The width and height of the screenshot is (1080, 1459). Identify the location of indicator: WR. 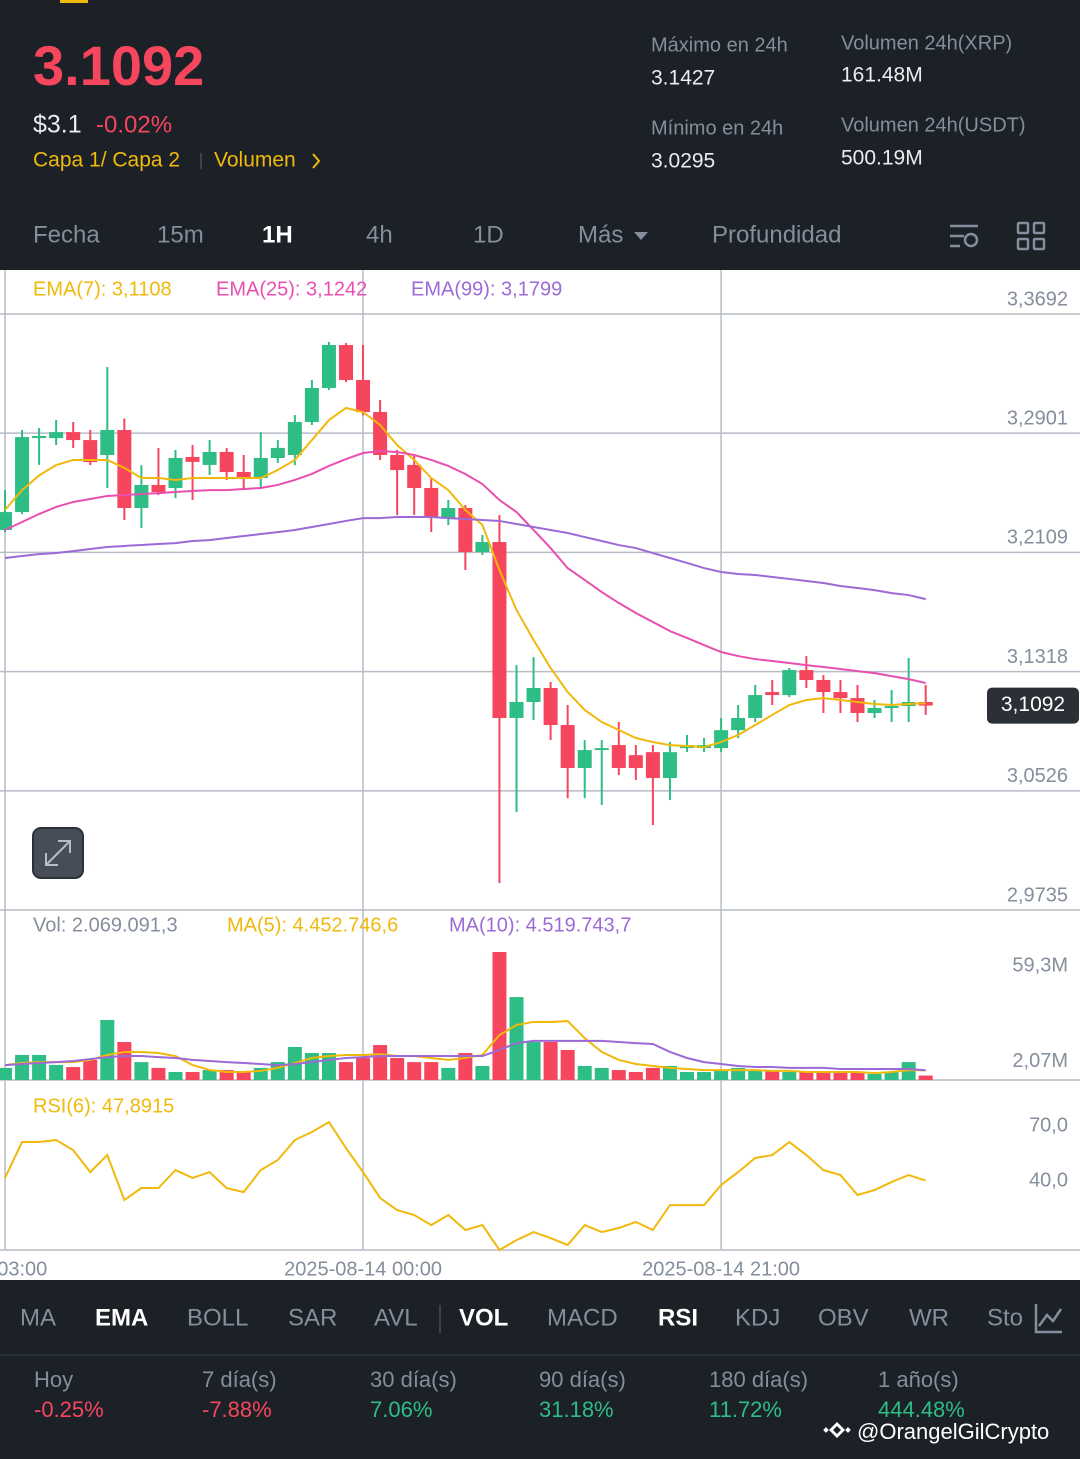
(929, 1317).